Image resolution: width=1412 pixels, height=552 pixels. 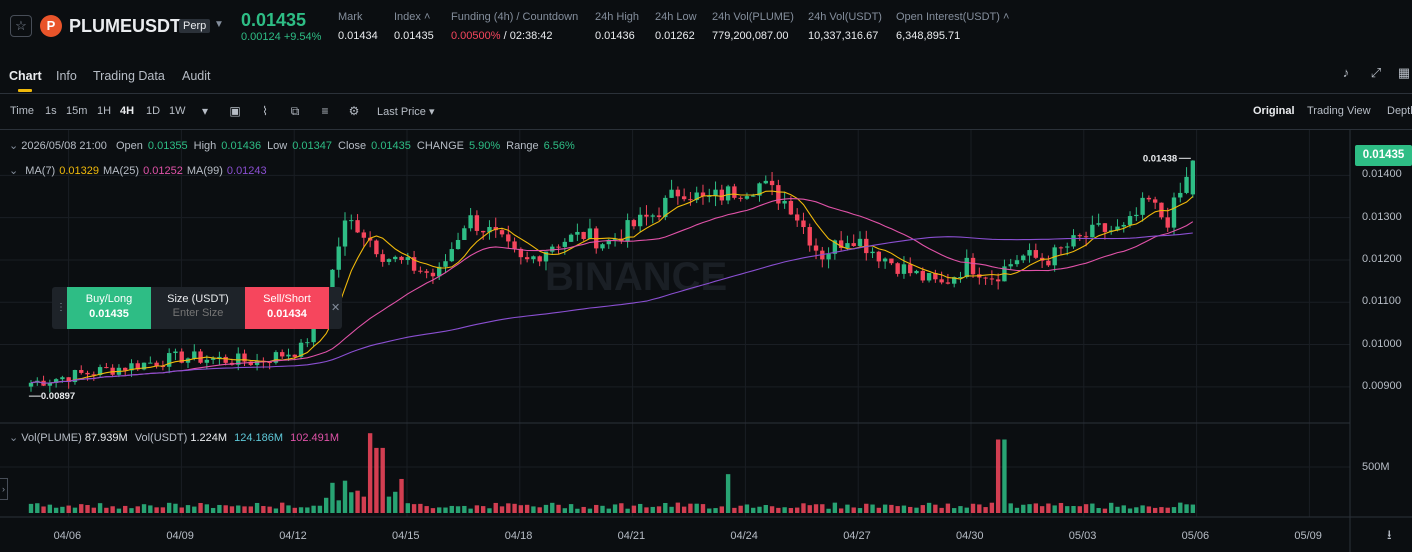 What do you see at coordinates (502, 36) in the screenshot?
I see `stat-funding-value: 0.00500% / 02:38:42` at bounding box center [502, 36].